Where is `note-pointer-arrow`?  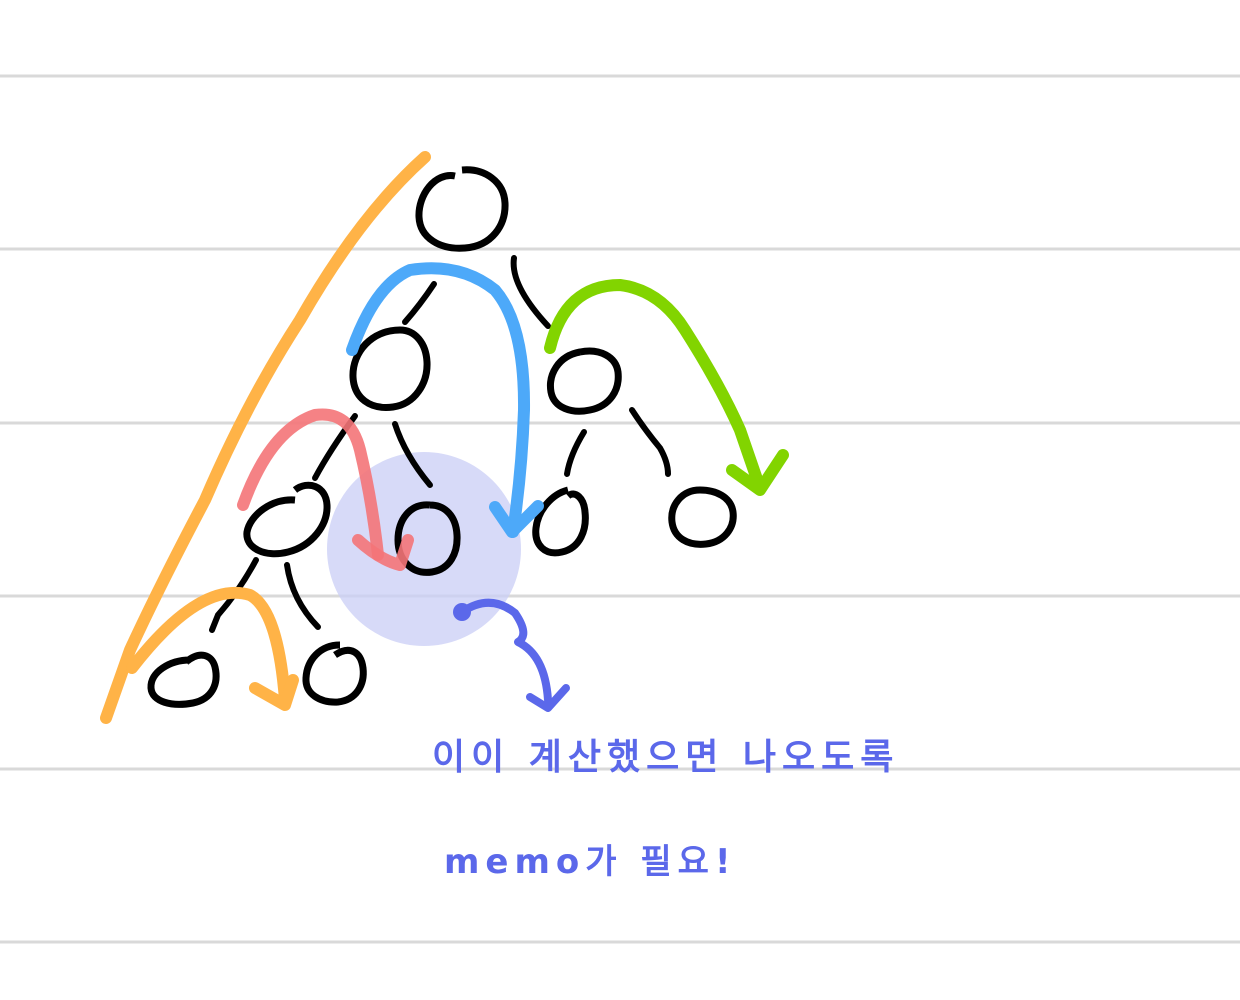
note-pointer-arrow is located at coordinates (511, 655).